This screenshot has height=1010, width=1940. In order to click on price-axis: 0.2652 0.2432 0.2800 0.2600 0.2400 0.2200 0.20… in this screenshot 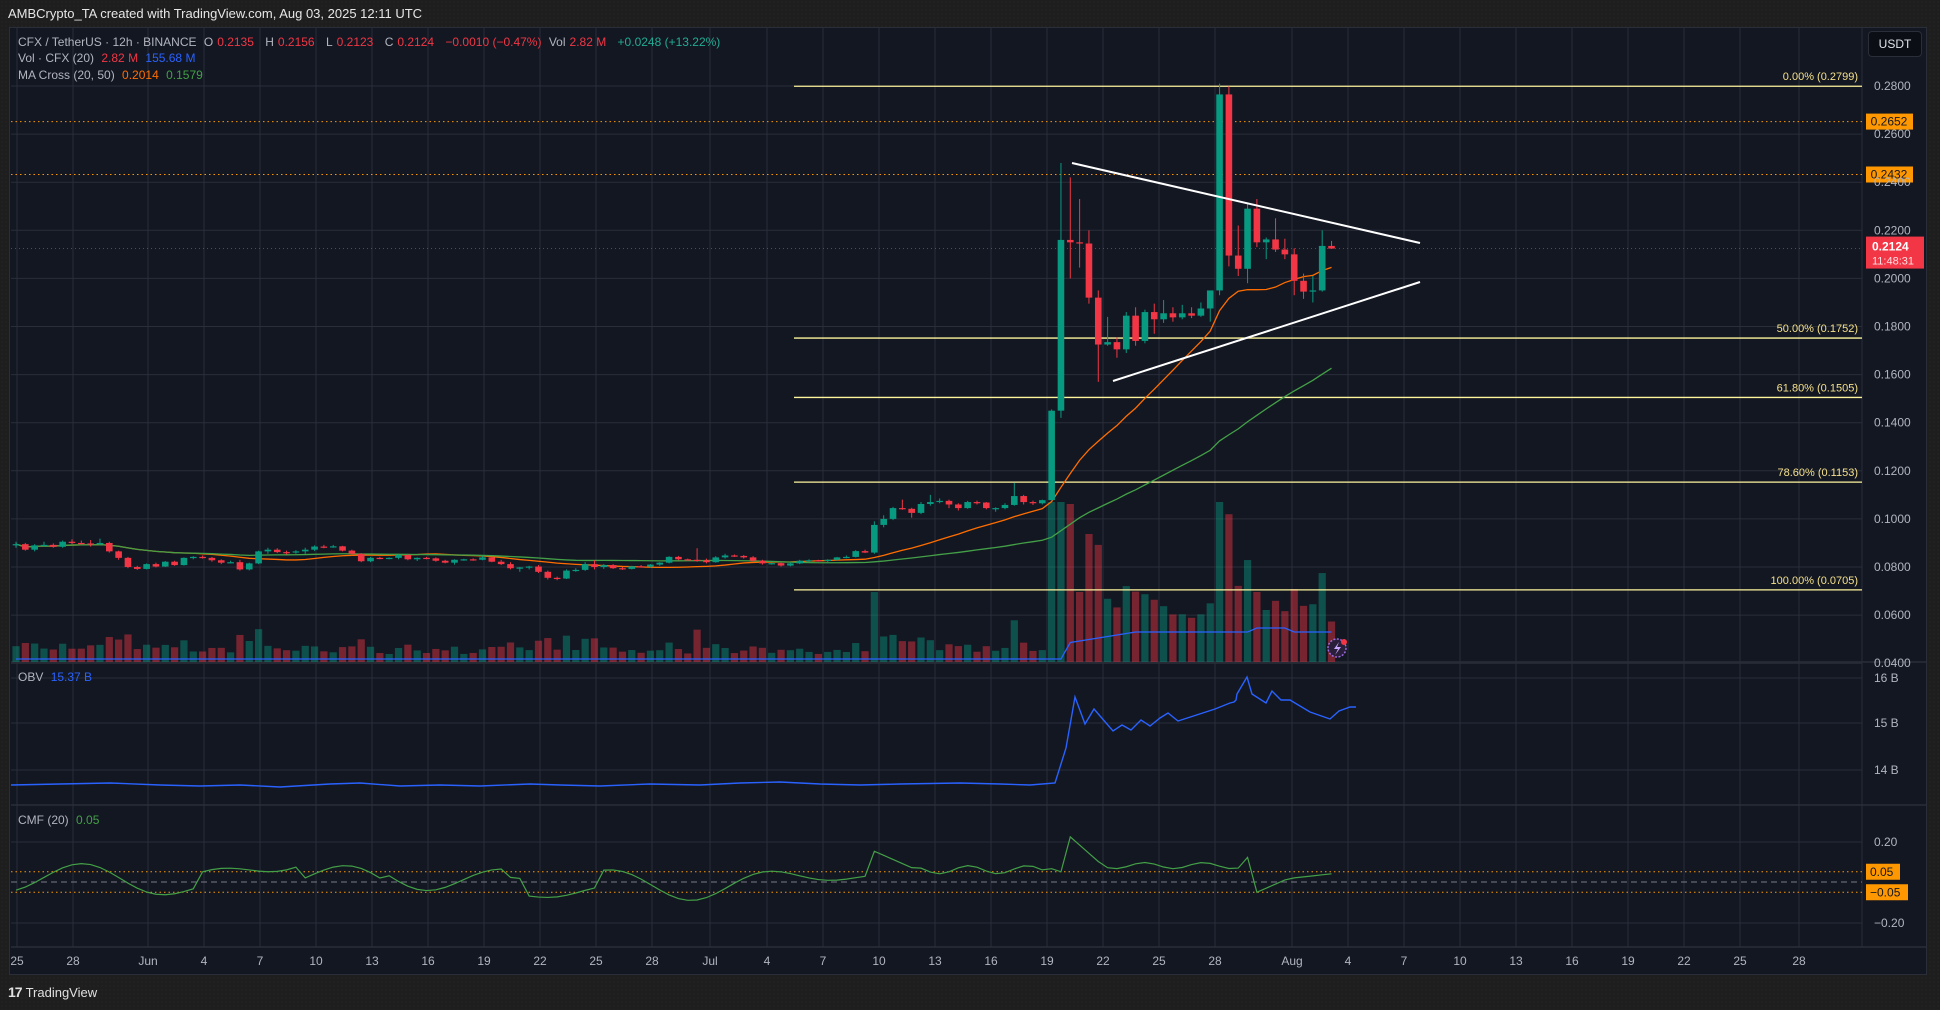, I will do `click(1895, 504)`.